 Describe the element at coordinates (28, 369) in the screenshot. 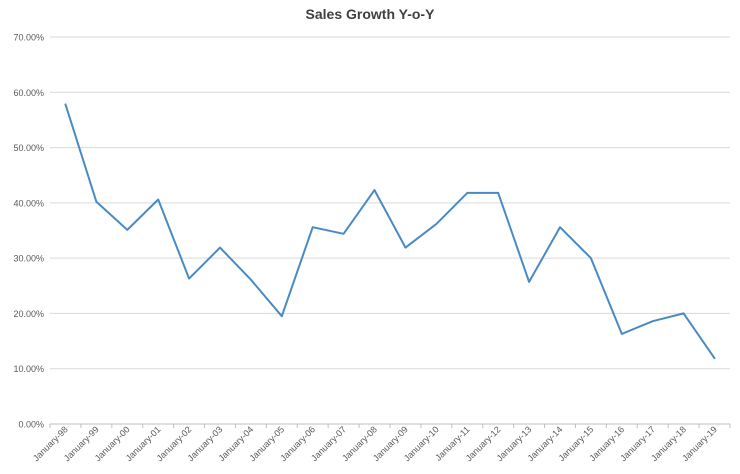

I see `y-tick-label: 10.00%` at that location.